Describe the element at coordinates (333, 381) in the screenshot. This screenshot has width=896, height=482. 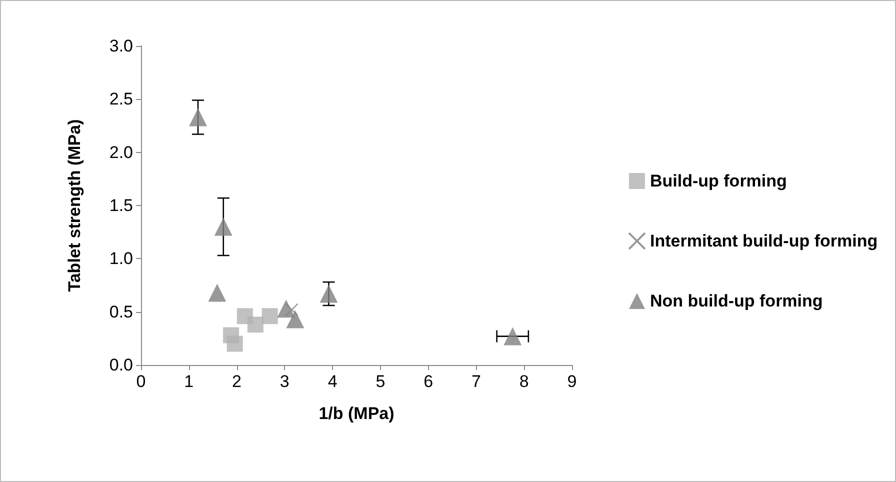
I see `x-tick-label: 4` at that location.